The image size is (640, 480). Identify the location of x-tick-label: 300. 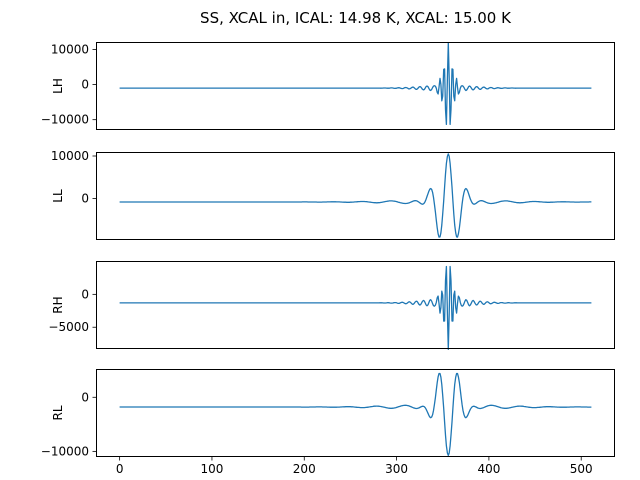
(396, 469).